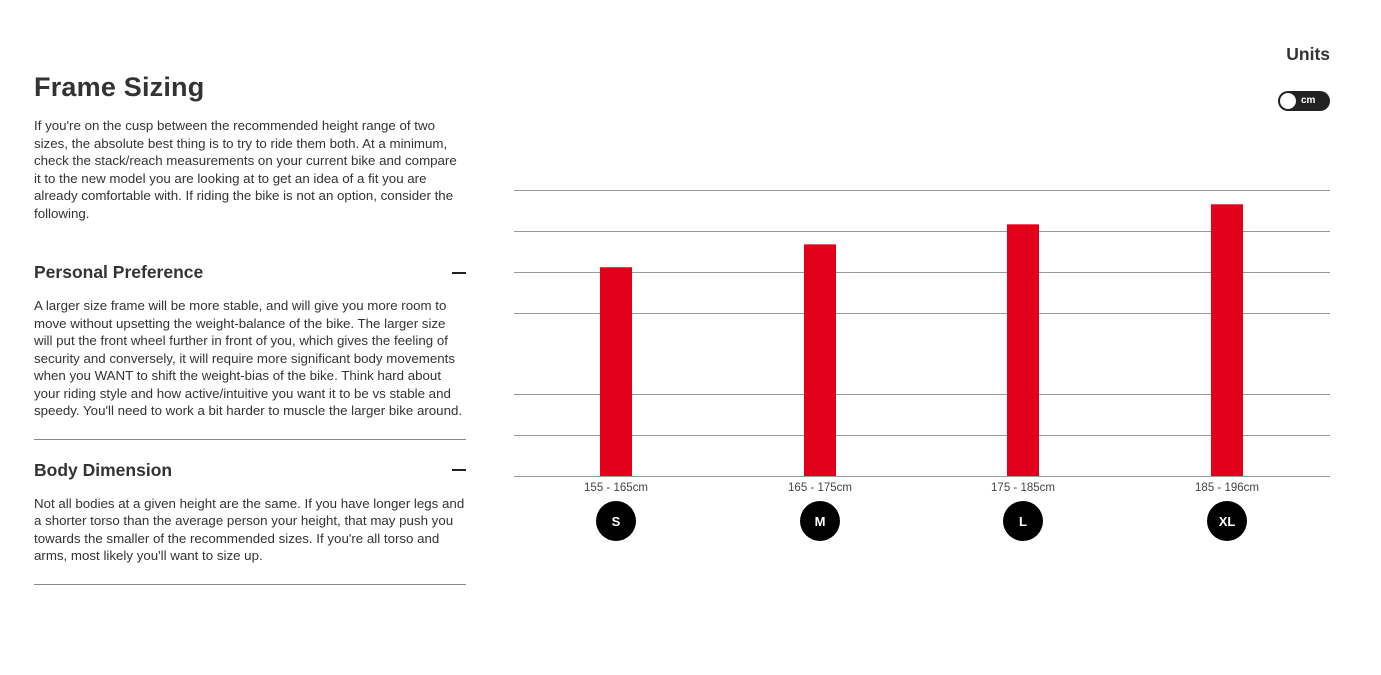 This screenshot has width=1381, height=675. What do you see at coordinates (103, 469) in the screenshot?
I see `accordion-heading: Body Dimension` at bounding box center [103, 469].